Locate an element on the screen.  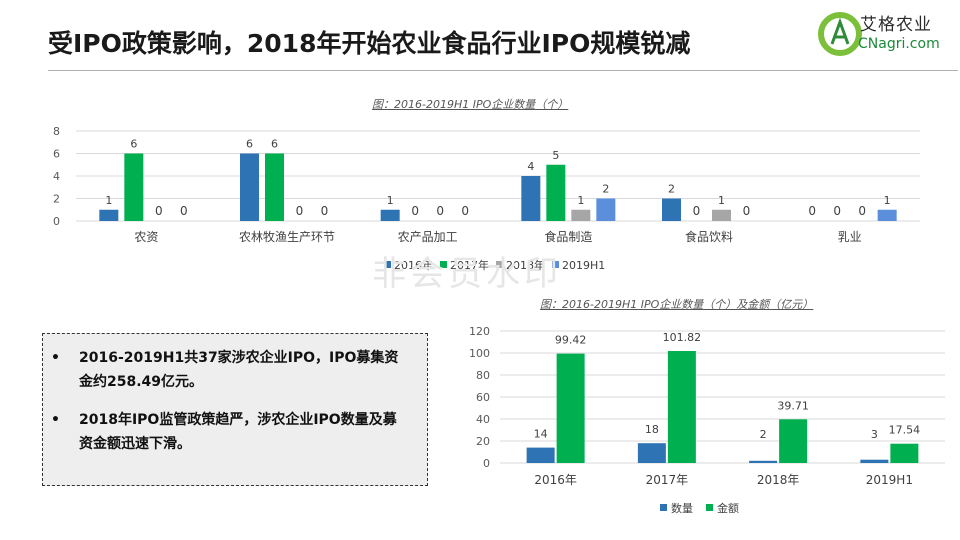
legend-label: 2018年 is located at coordinates (525, 265).